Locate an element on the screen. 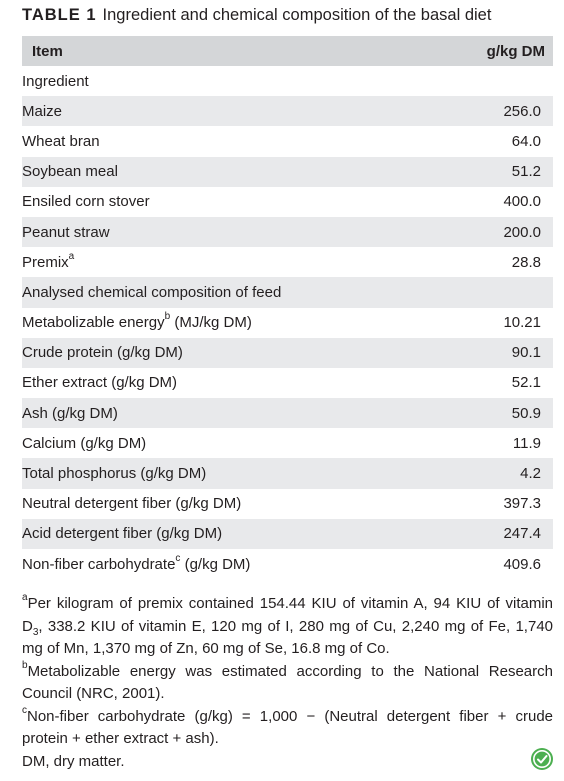  footnote-mark-c: c is located at coordinates (178, 558).